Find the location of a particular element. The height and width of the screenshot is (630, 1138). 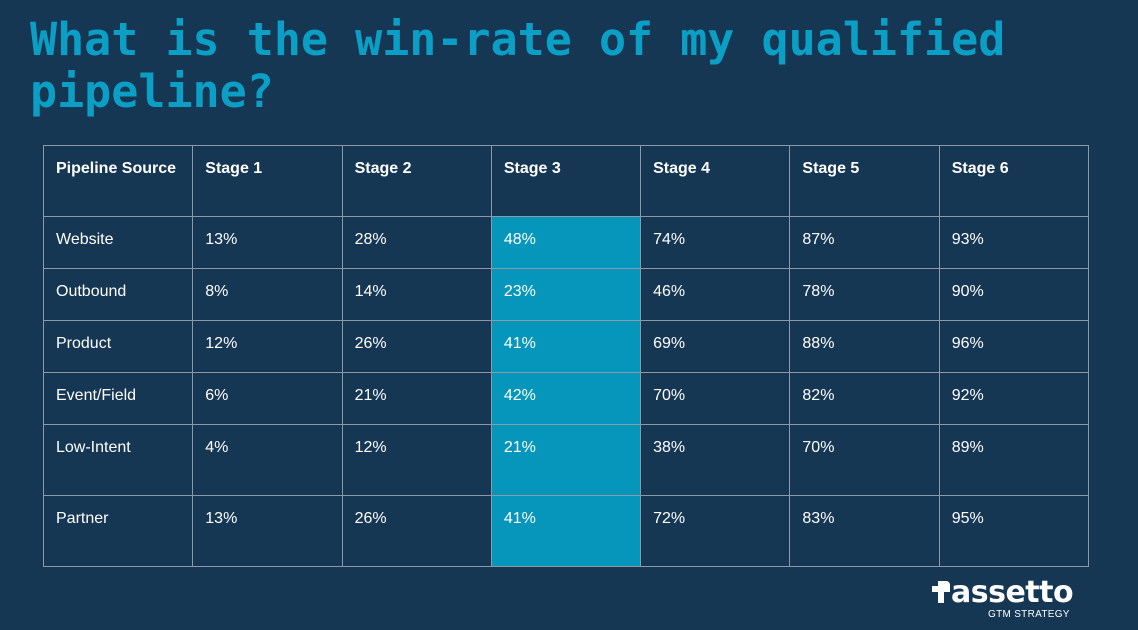

column-header-pipeline-source: Pipeline Source is located at coordinates (118, 181).